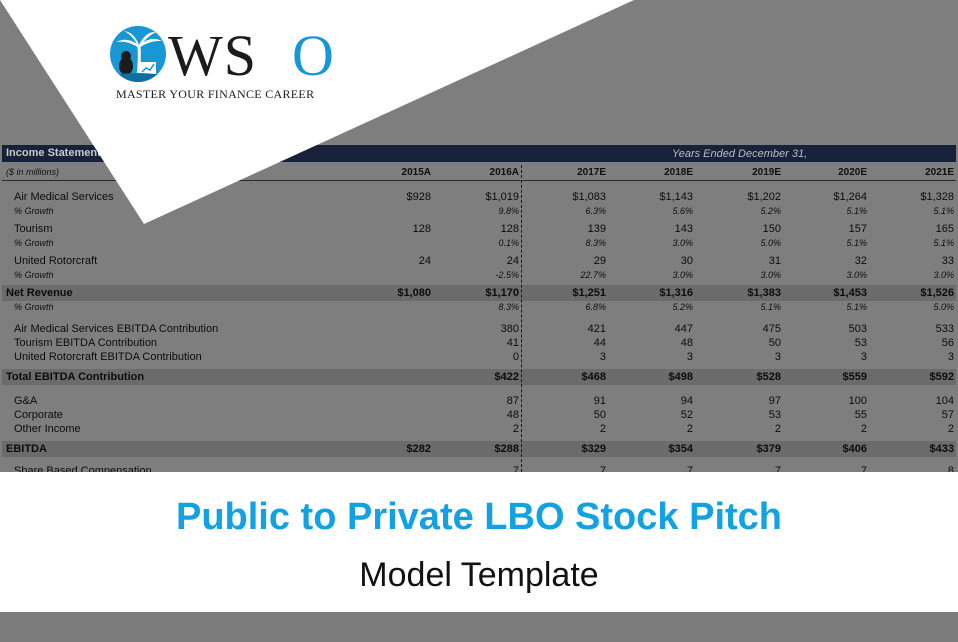  I want to click on table-cell: $559, so click(854, 377).